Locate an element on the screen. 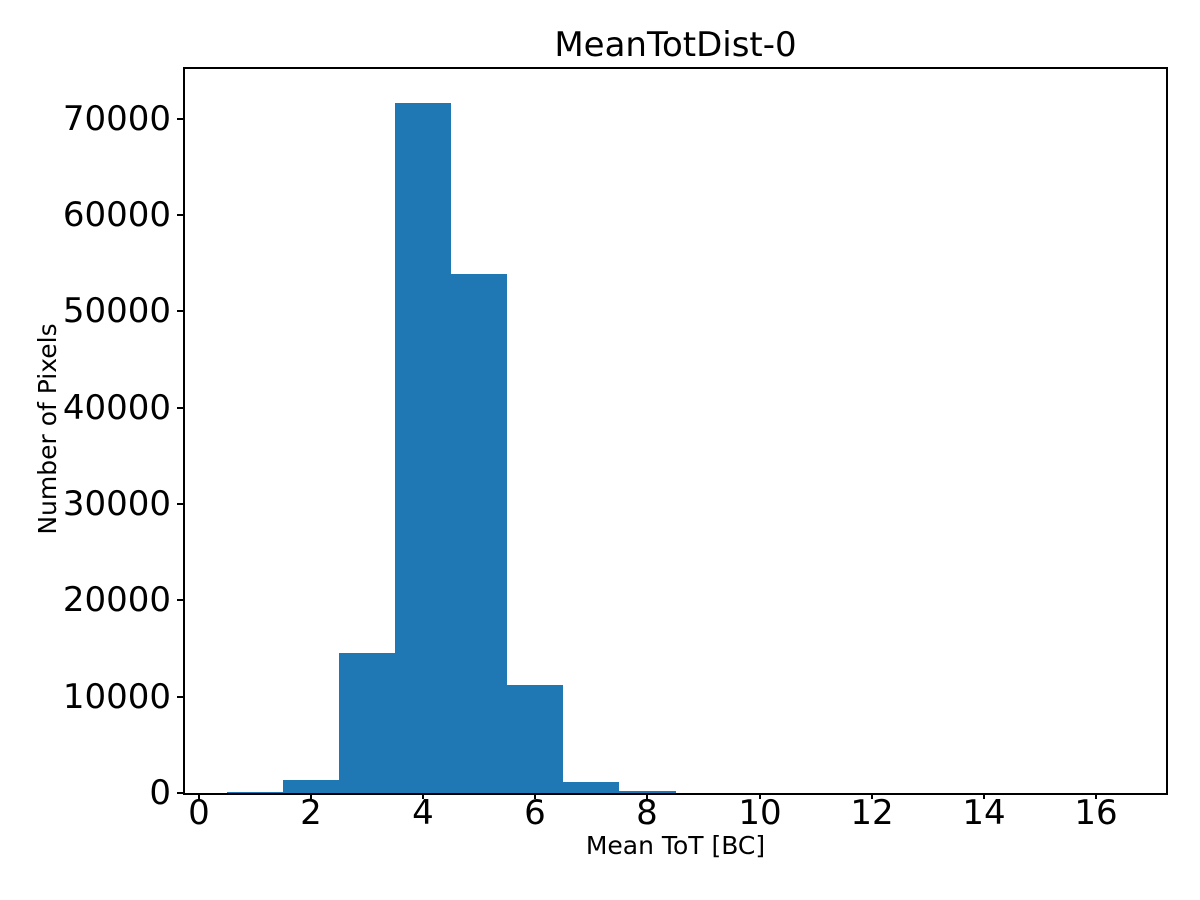  chart-title: MeanTotDist-0 is located at coordinates (675, 45).